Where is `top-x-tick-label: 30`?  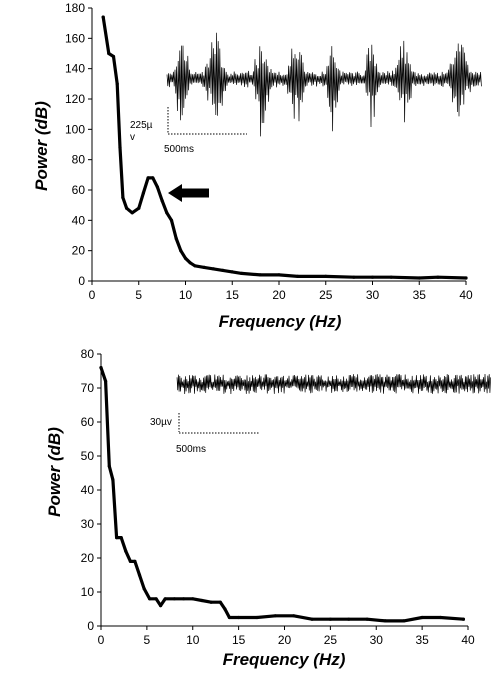
top-x-tick-label: 30 is located at coordinates (373, 295).